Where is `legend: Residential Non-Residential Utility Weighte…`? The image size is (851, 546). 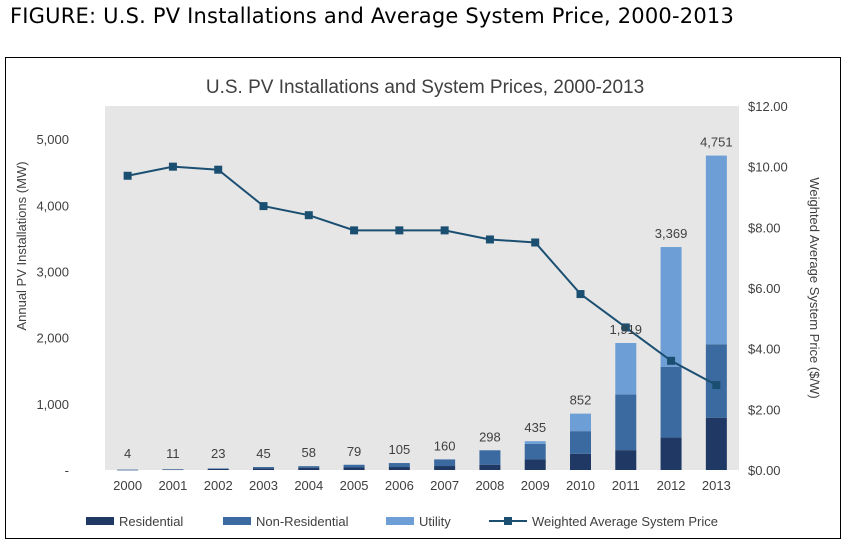 legend: Residential Non-Residential Utility Weighte… is located at coordinates (402, 521).